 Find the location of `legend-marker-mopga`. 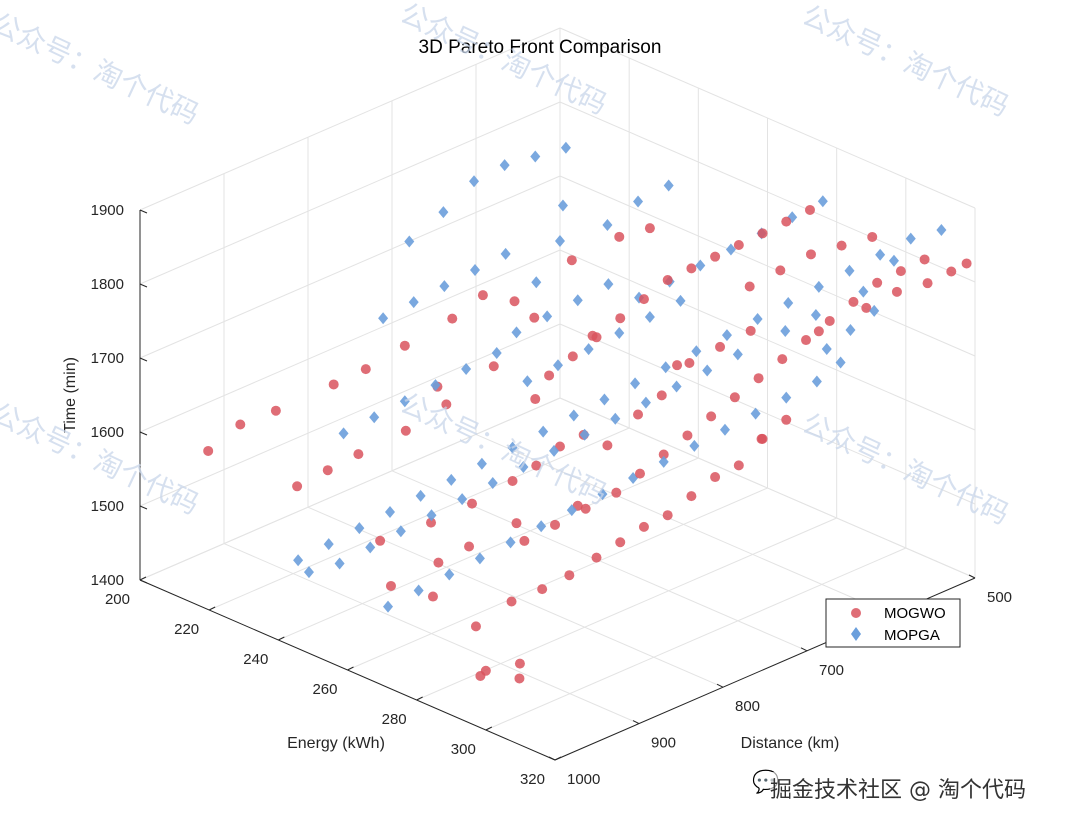

legend-marker-mopga is located at coordinates (856, 634).